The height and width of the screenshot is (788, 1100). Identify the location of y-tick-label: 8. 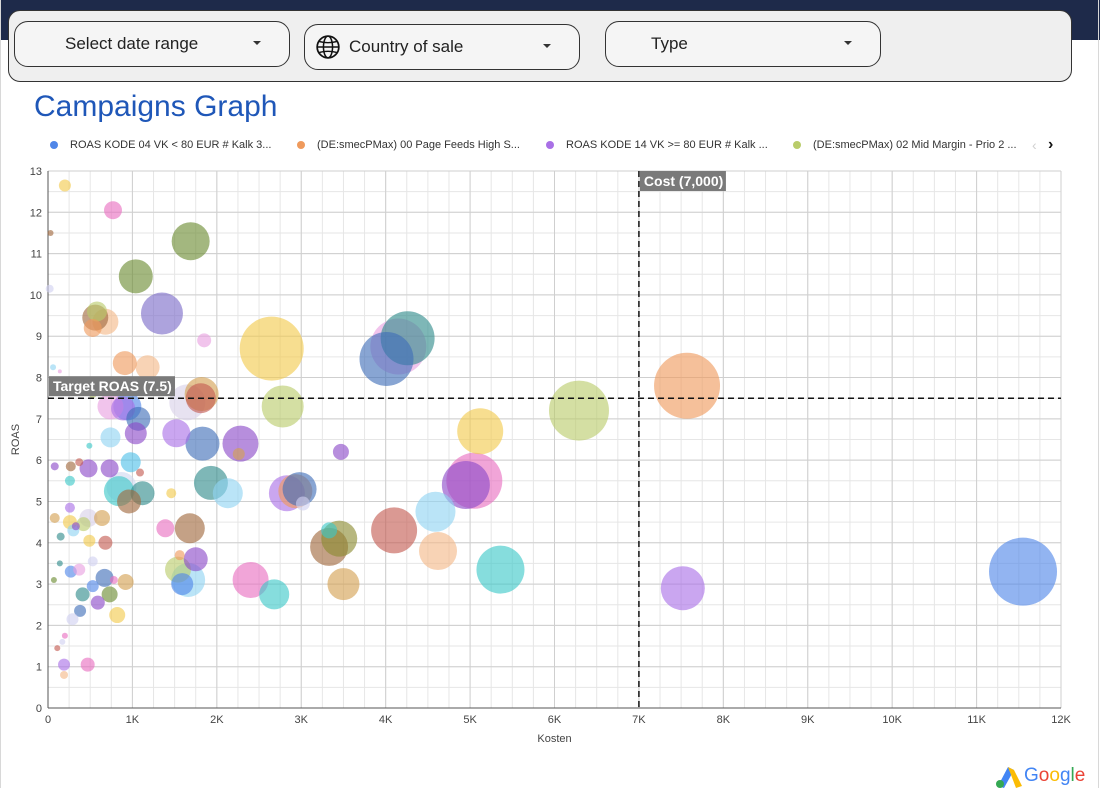
(39, 379).